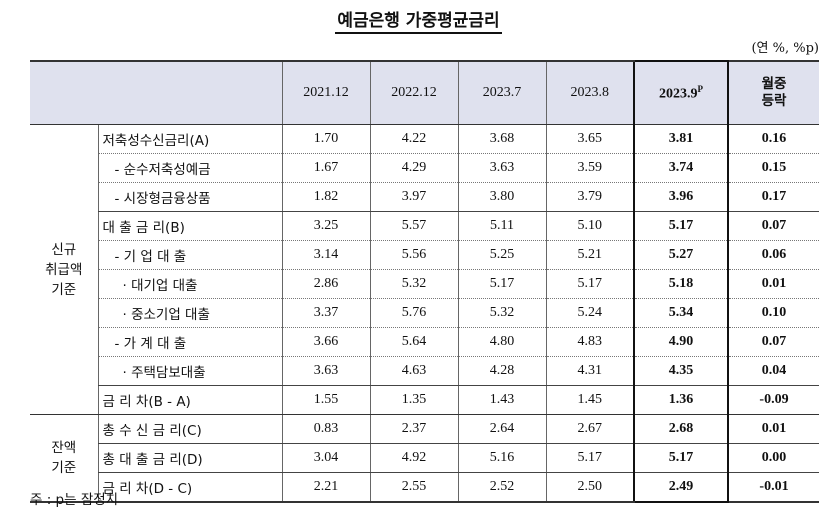  Describe the element at coordinates (413, 313) in the screenshot. I see `cell-value: 5.76` at that location.